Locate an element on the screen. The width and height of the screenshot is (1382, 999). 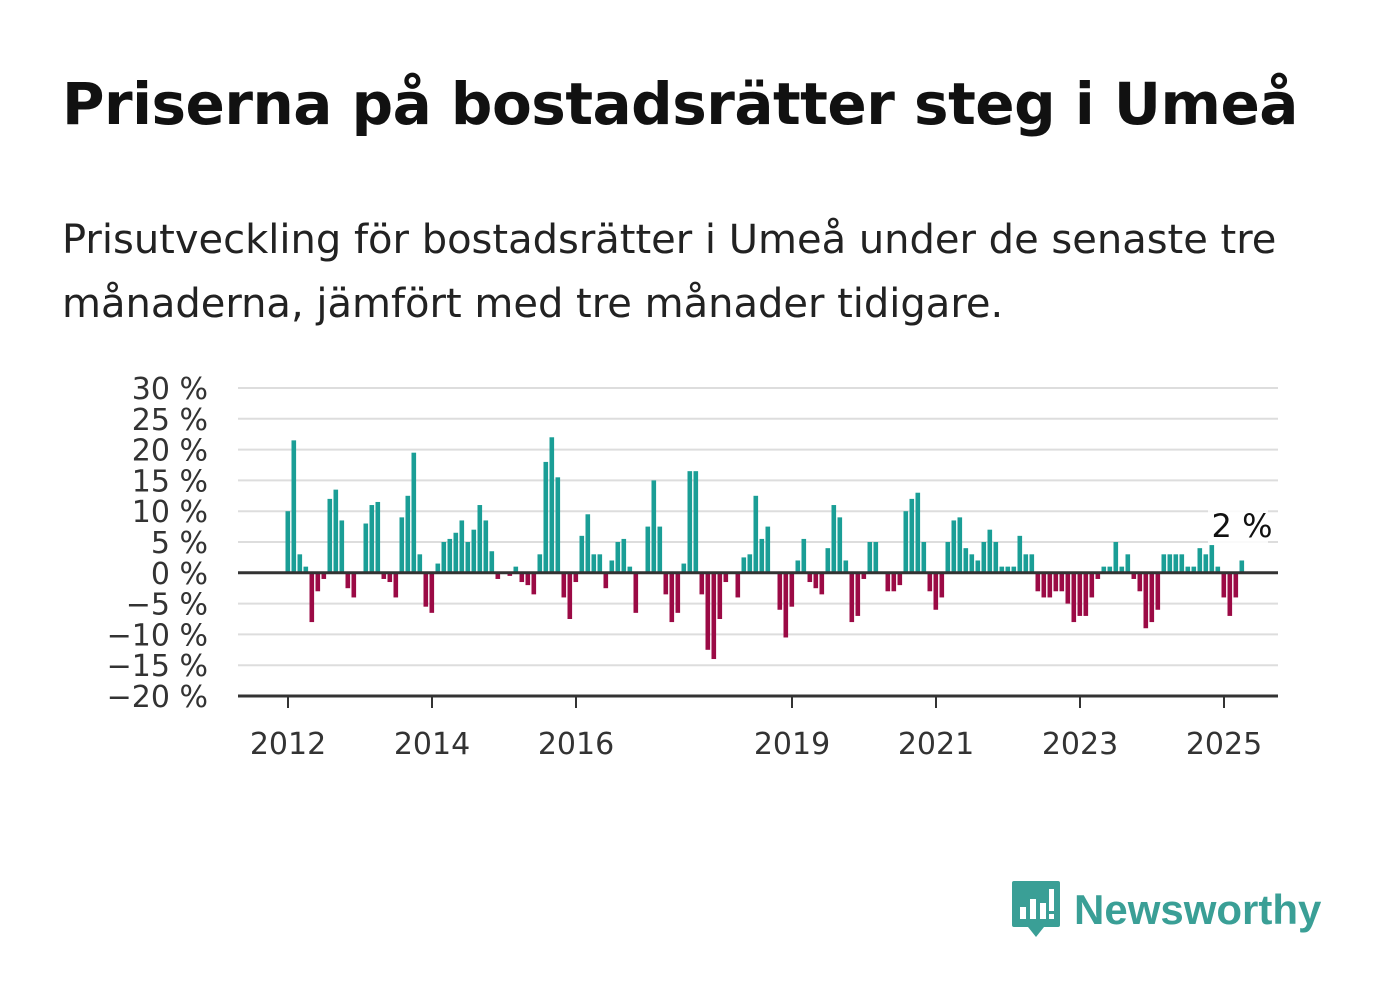
axes is located at coordinates (758, 634).